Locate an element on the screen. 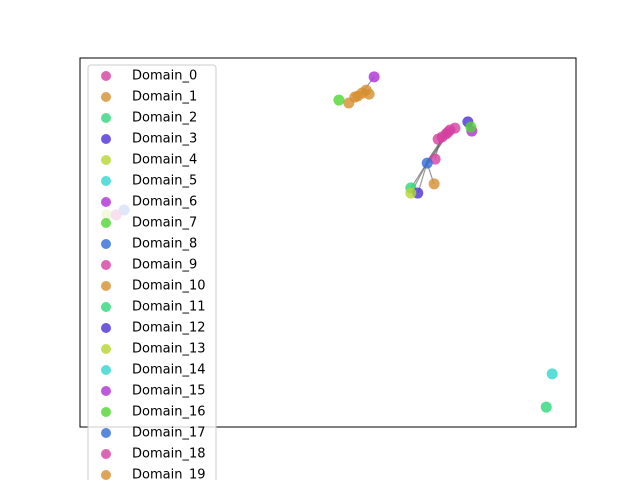 This screenshot has height=480, width=640. legend-label: Domain_2 is located at coordinates (164, 118).